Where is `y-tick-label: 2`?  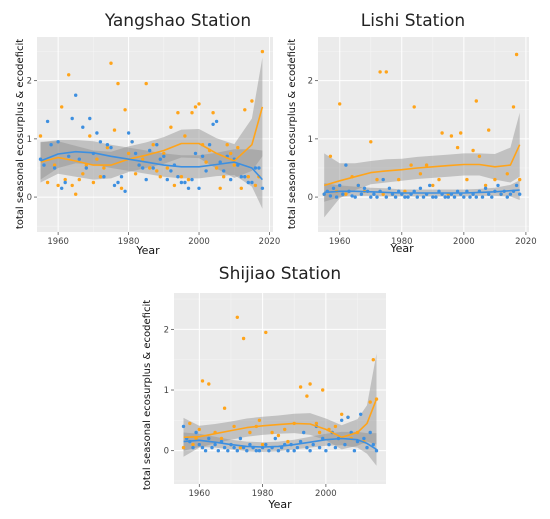 y-tick-label: 2 is located at coordinates (310, 82).